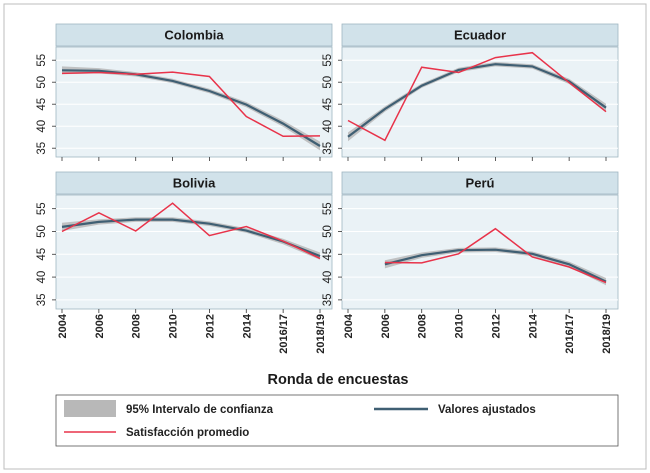 The height and width of the screenshot is (473, 650). I want to click on legend-ci-label: 95% Intervalo de confianza, so click(200, 410).